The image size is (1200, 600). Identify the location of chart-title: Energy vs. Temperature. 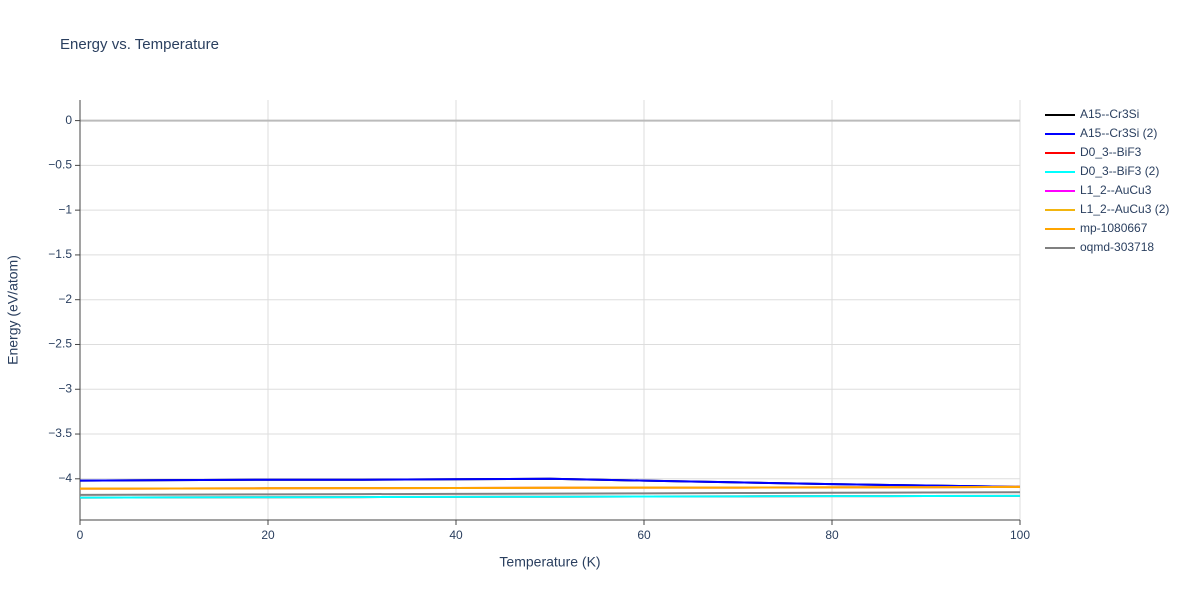
(139, 44).